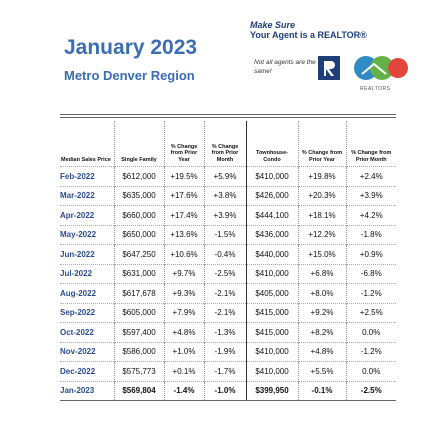 Image resolution: width=430 pixels, height=422 pixels. I want to click on table-cell: +3.9%, so click(225, 215).